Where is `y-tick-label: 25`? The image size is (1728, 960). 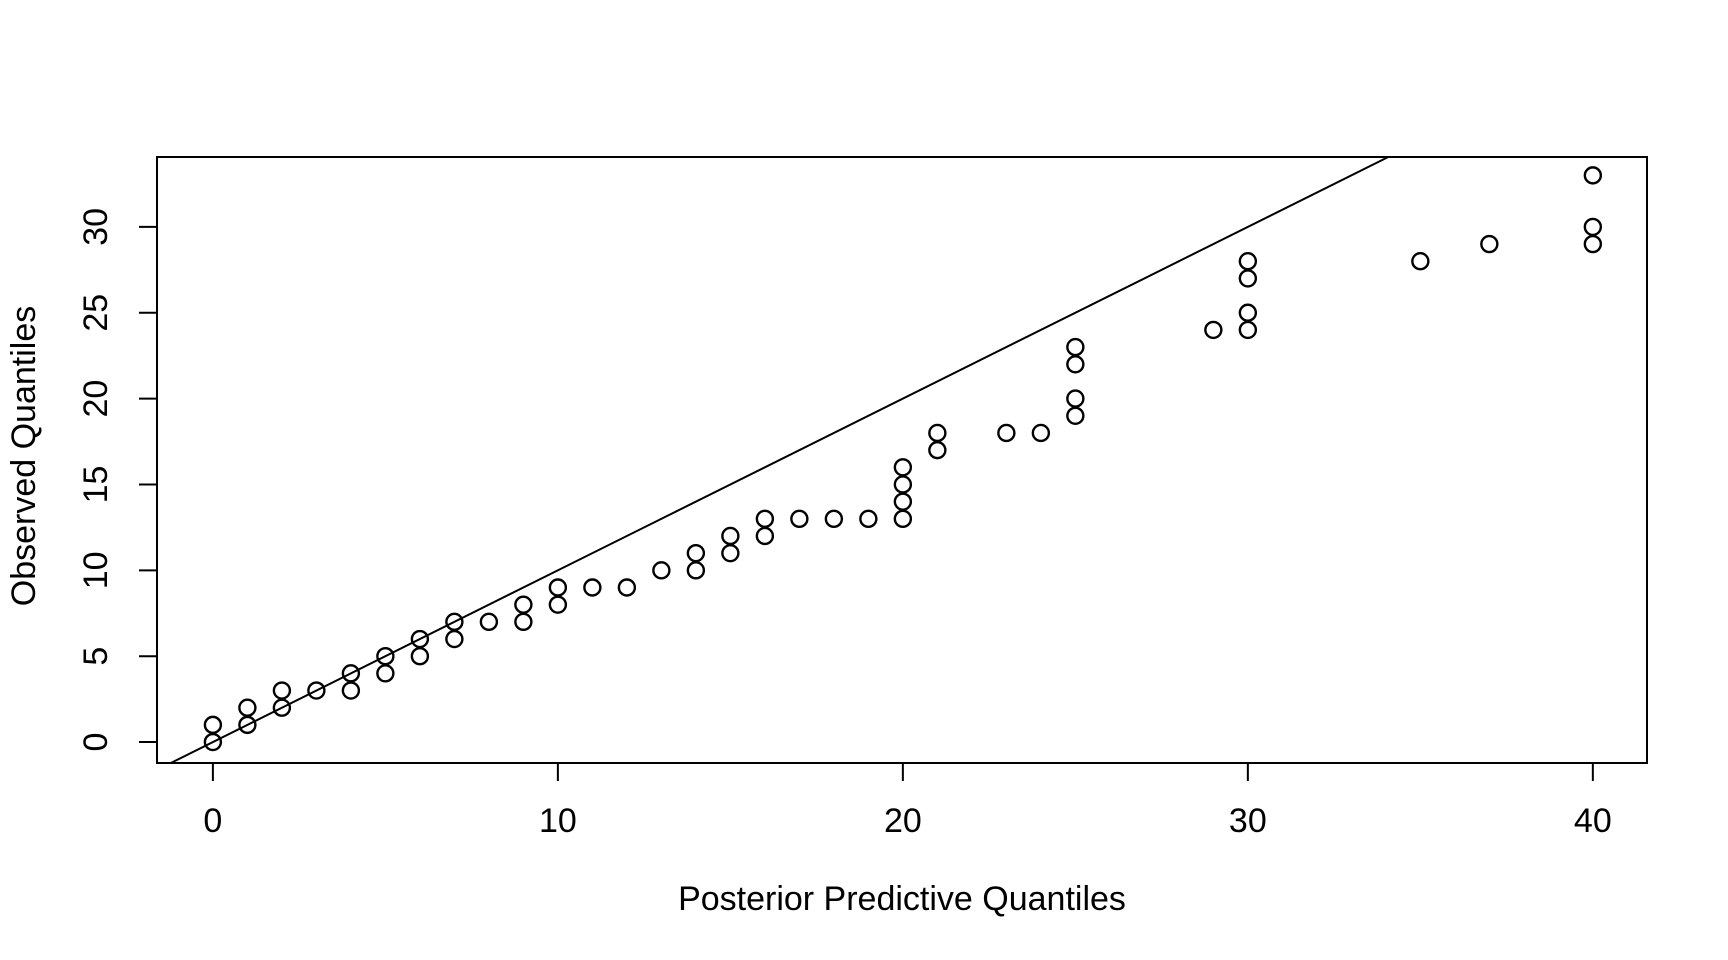
y-tick-label: 25 is located at coordinates (96, 313).